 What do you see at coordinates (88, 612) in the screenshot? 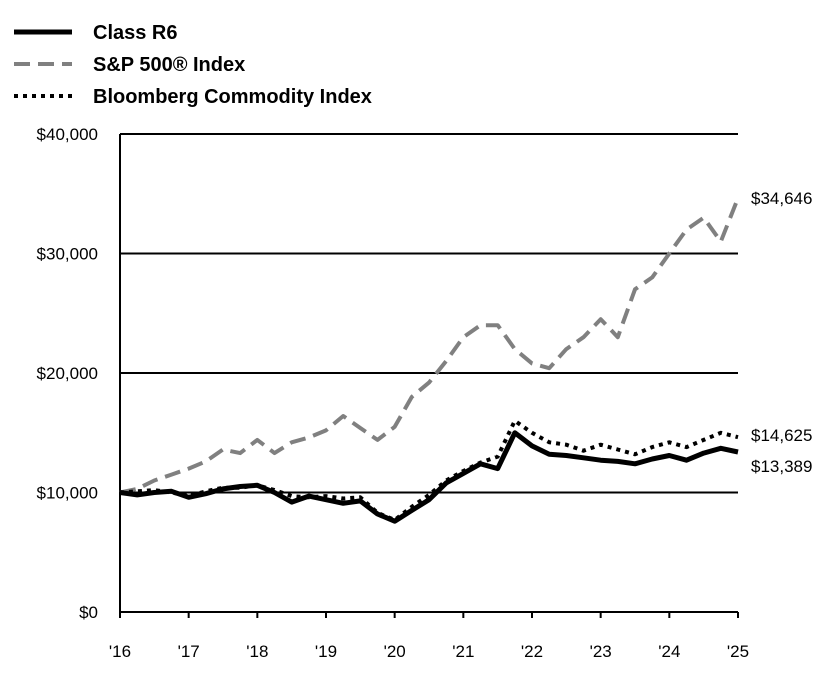
I see `y-tick-label-0: $0` at bounding box center [88, 612].